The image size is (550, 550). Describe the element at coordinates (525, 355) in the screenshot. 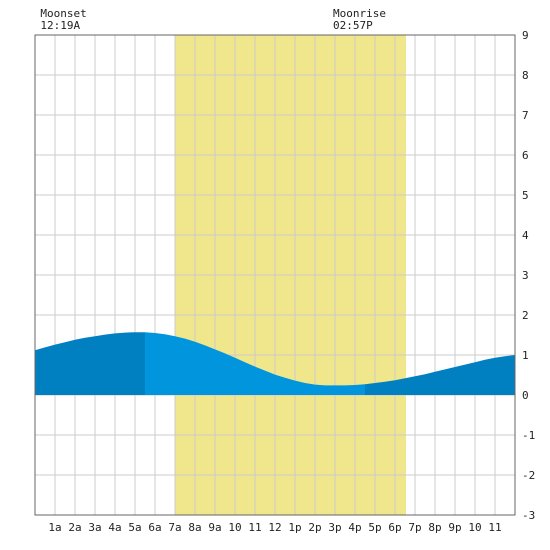

I see `y-tick-label: 1` at that location.